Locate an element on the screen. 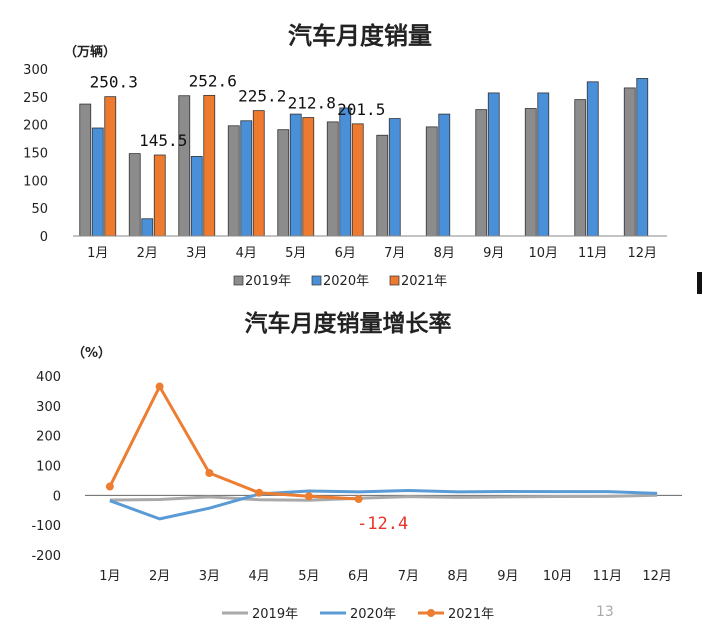 This screenshot has height=636, width=703. x-tick-label: 1月 is located at coordinates (97, 253).